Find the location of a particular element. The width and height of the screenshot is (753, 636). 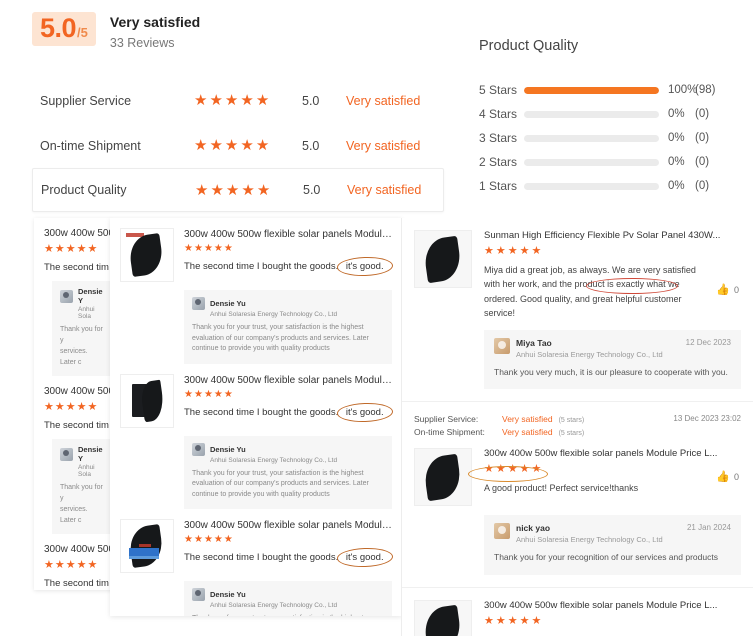

star-bar-row-2: 2 Stars 0% (0) is located at coordinates (612, 162).